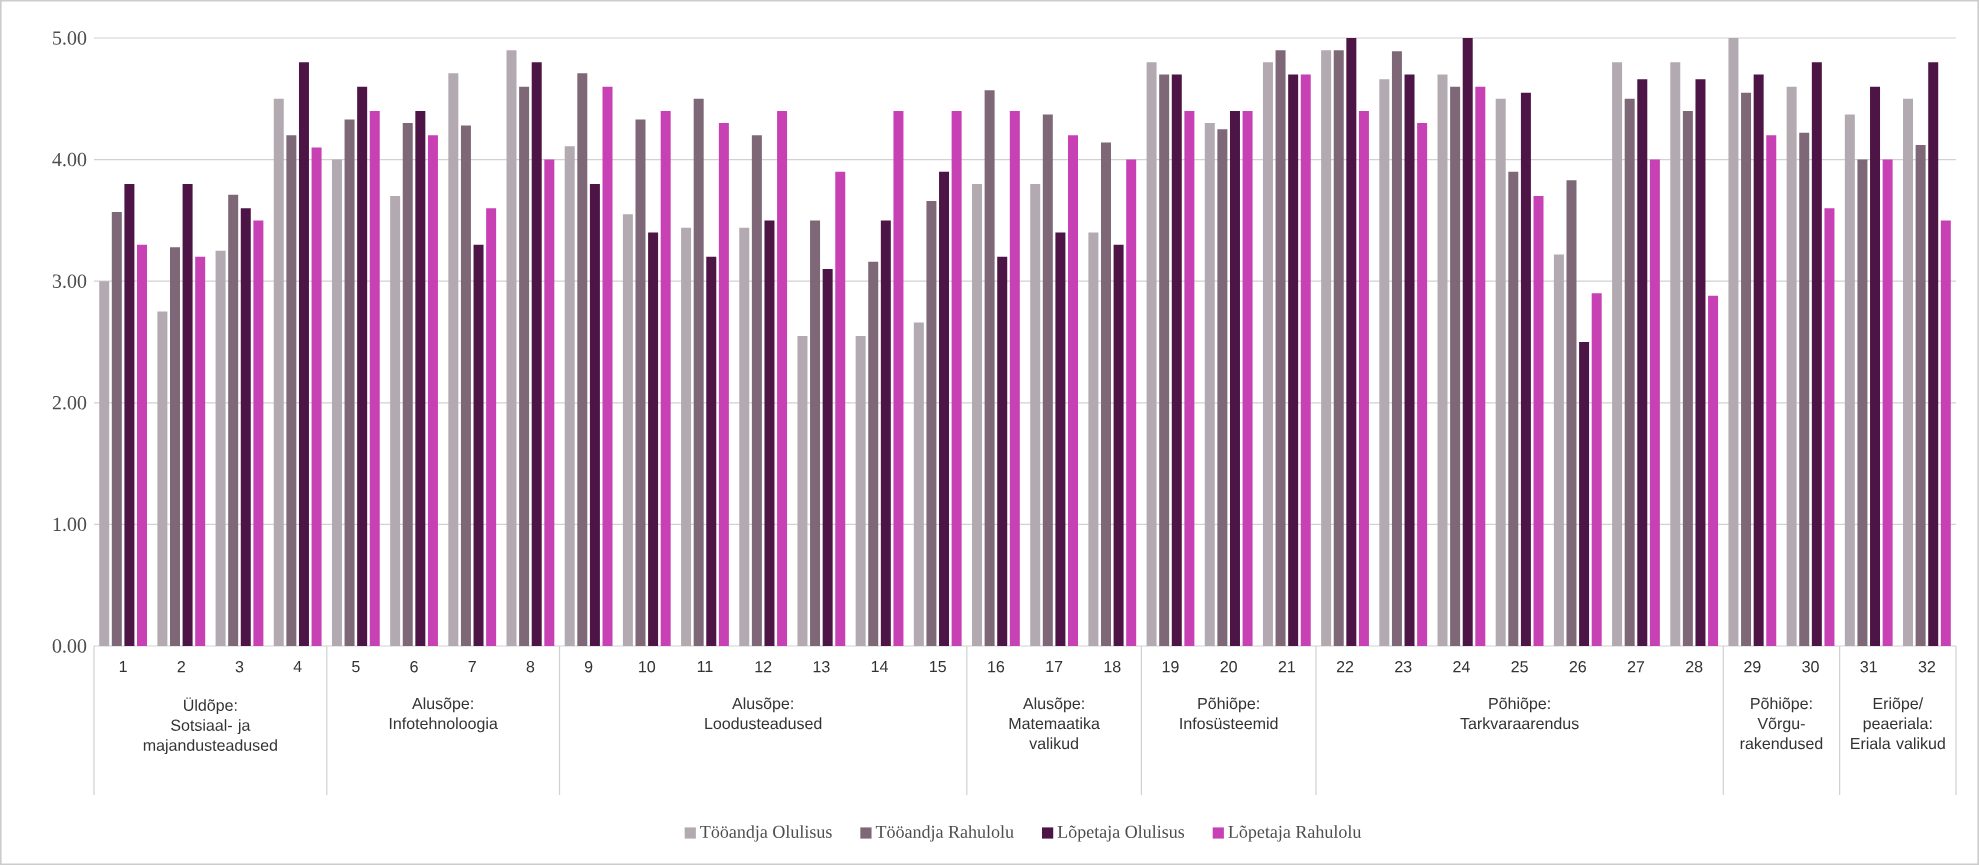  What do you see at coordinates (1577, 667) in the screenshot?
I see `x-tick-label: 26` at bounding box center [1577, 667].